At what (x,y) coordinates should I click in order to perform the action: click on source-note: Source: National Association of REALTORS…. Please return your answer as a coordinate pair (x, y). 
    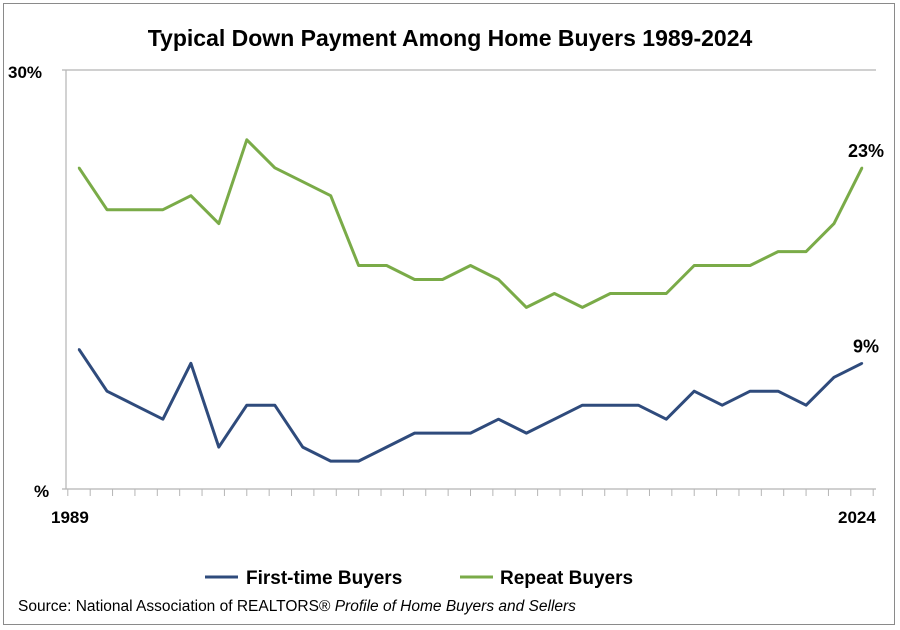
    Looking at the image, I should click on (297, 607).